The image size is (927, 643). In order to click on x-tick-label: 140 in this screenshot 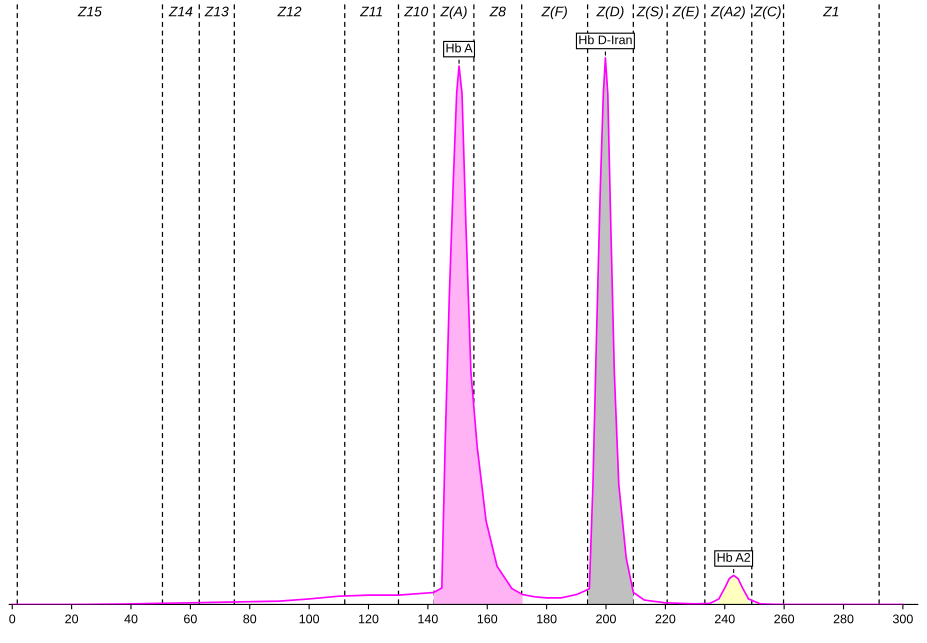, I will do `click(428, 619)`.